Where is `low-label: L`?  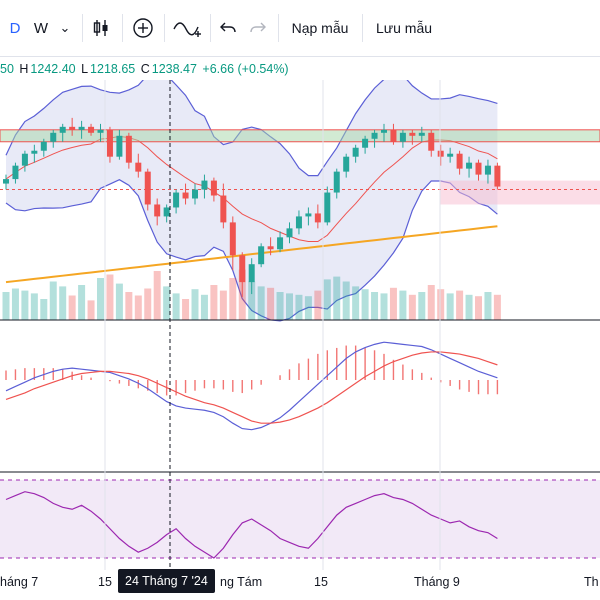 low-label: L is located at coordinates (85, 69).